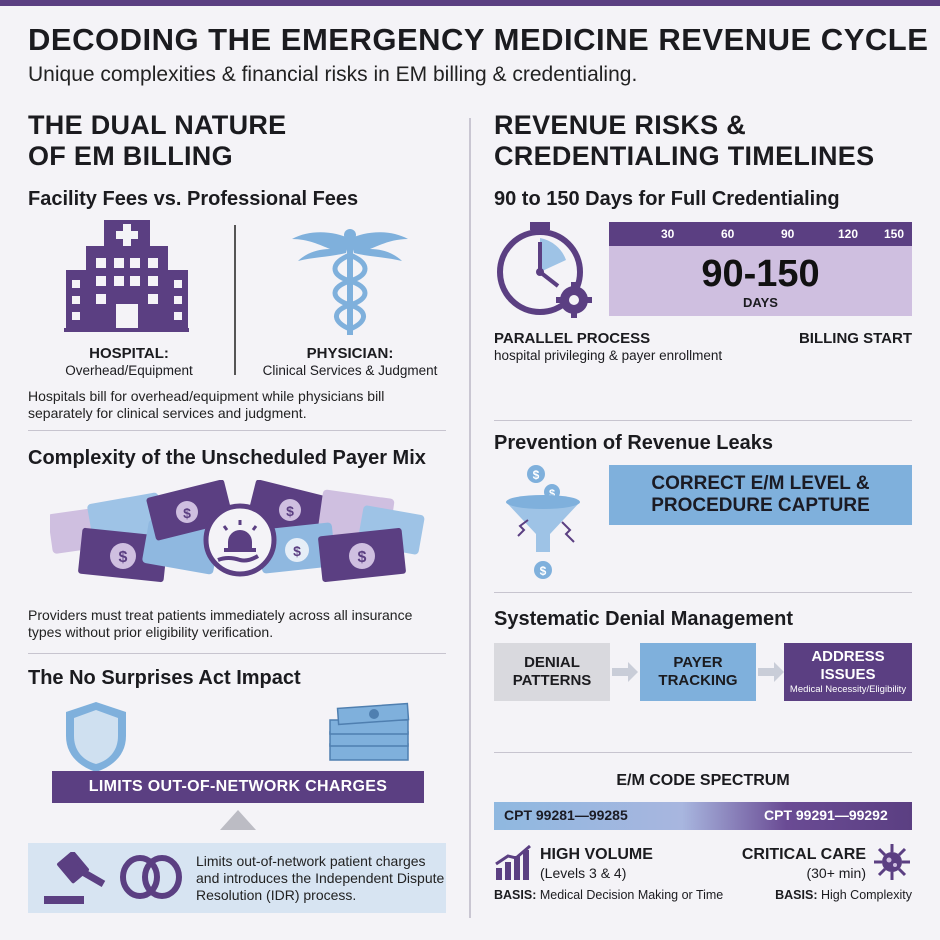  Describe the element at coordinates (350, 282) in the screenshot. I see `caduceus-icon` at that location.